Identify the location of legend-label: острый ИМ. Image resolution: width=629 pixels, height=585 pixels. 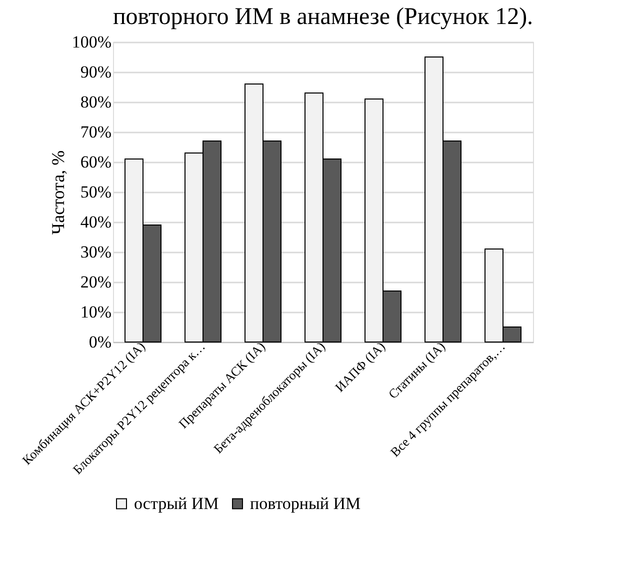
(176, 503).